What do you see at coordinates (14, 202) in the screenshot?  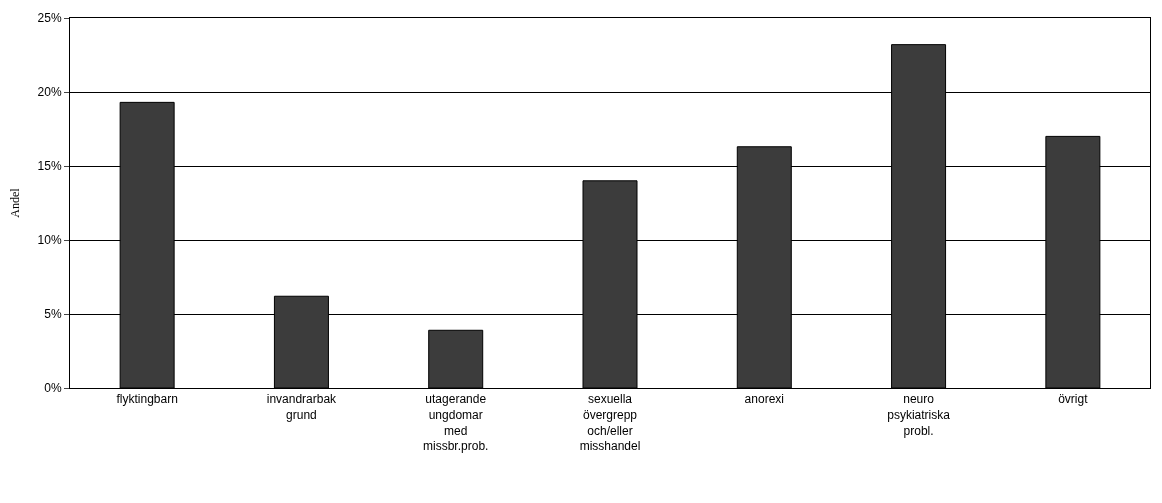 I see `y-axis-title: Andel` at bounding box center [14, 202].